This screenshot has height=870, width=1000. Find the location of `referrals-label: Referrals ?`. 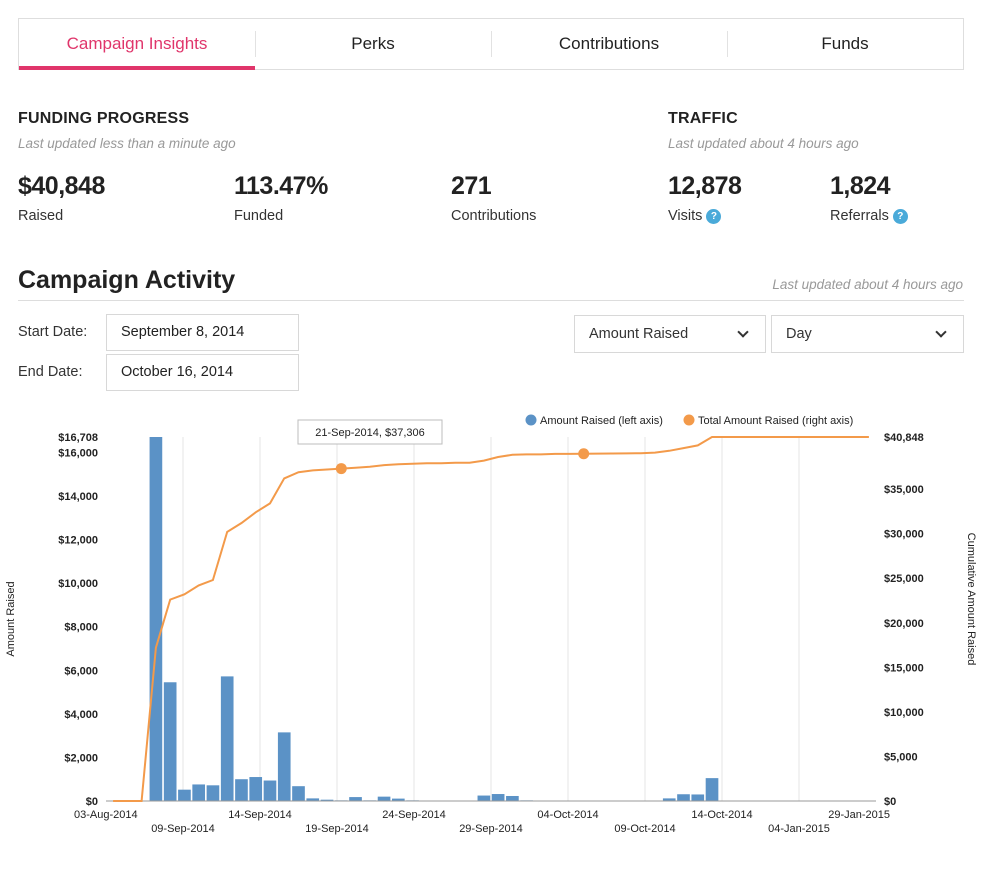

referrals-label: Referrals ? is located at coordinates (869, 216).